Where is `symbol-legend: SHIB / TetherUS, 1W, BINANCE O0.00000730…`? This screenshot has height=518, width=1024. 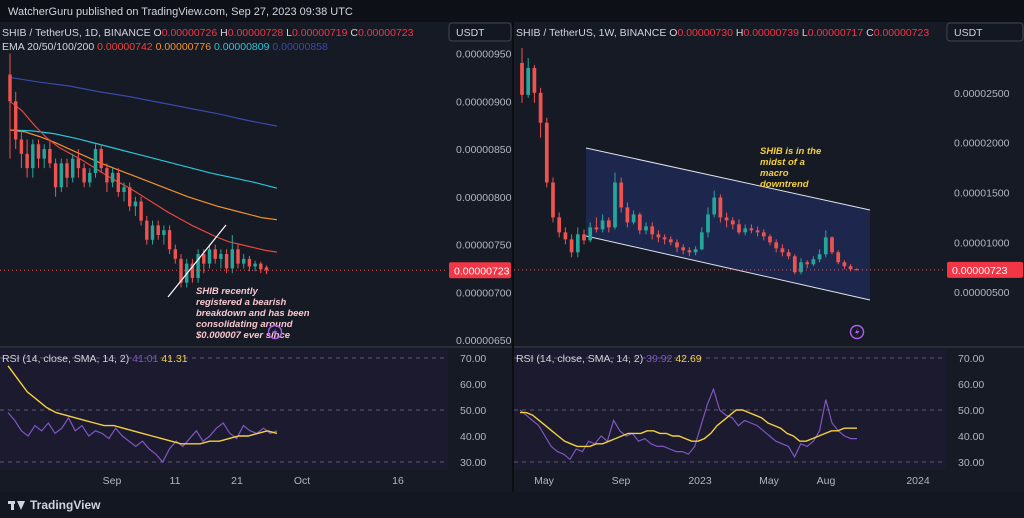 symbol-legend: SHIB / TetherUS, 1W, BINANCE O0.00000730… is located at coordinates (722, 33).